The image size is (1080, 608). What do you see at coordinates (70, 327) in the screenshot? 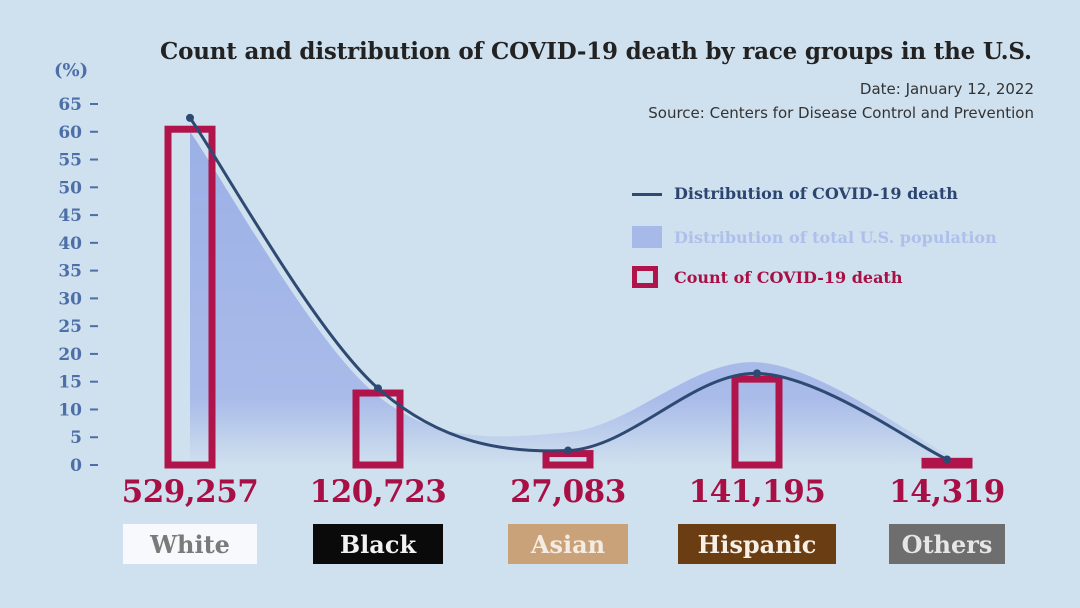
I see `y-tick-label: 25` at bounding box center [70, 327].